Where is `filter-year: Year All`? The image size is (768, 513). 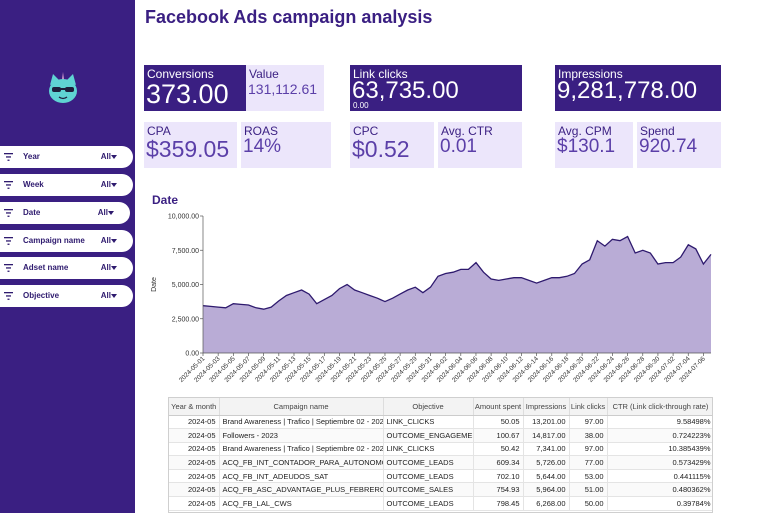 filter-year: Year All is located at coordinates (66, 157).